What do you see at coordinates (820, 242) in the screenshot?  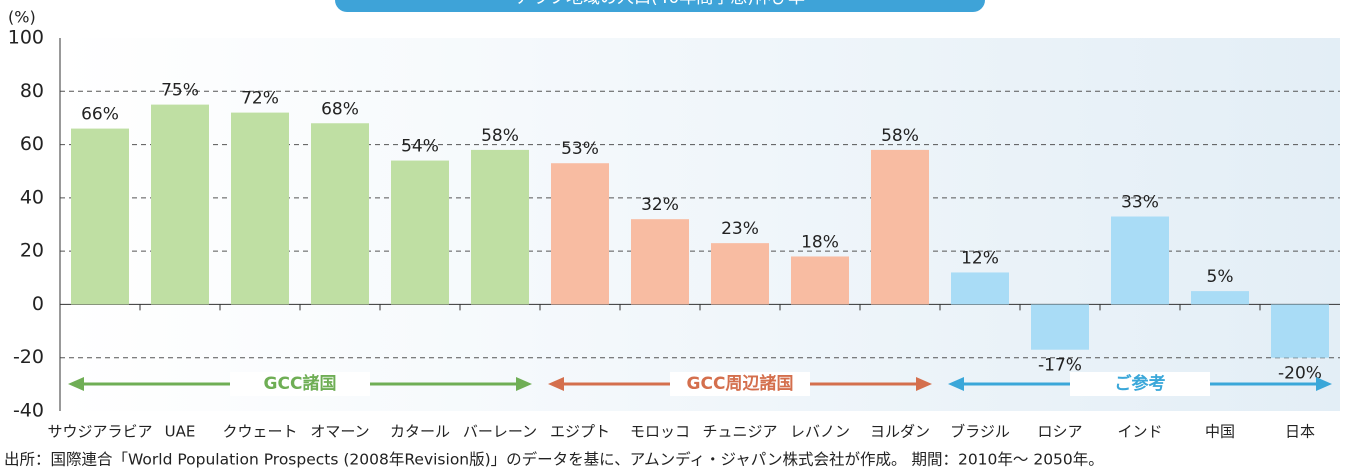 I see `data-label: 18%` at bounding box center [820, 242].